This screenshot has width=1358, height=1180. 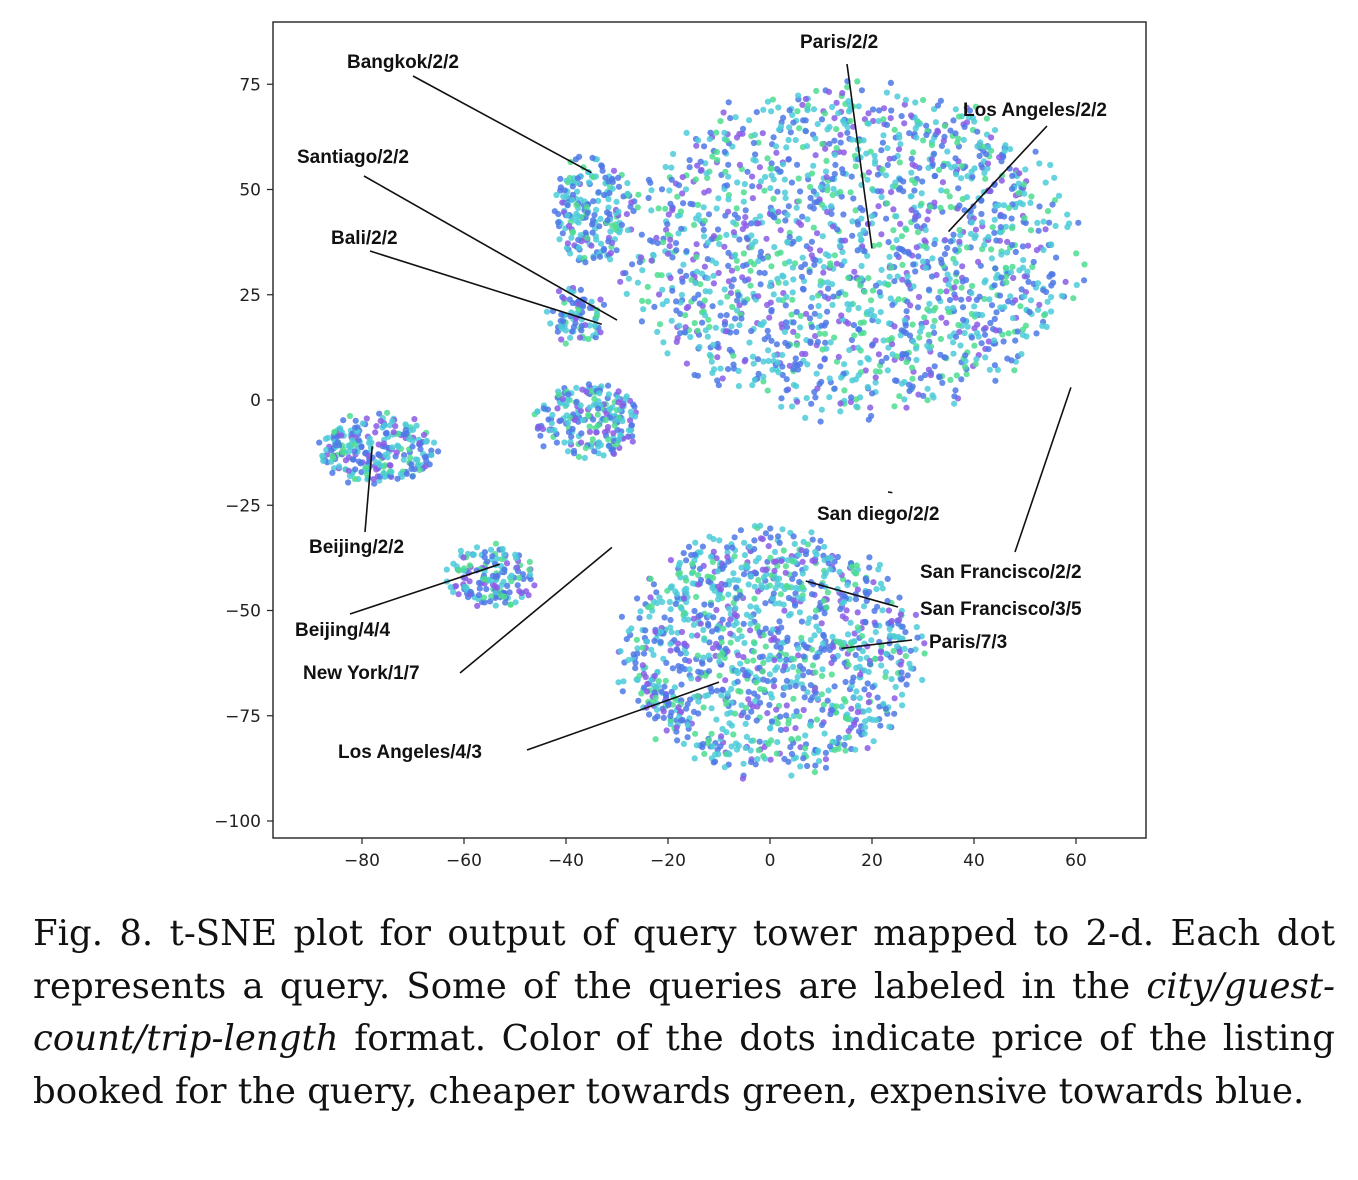 What do you see at coordinates (968, 642) in the screenshot?
I see `annotation-label: Paris/7/3` at bounding box center [968, 642].